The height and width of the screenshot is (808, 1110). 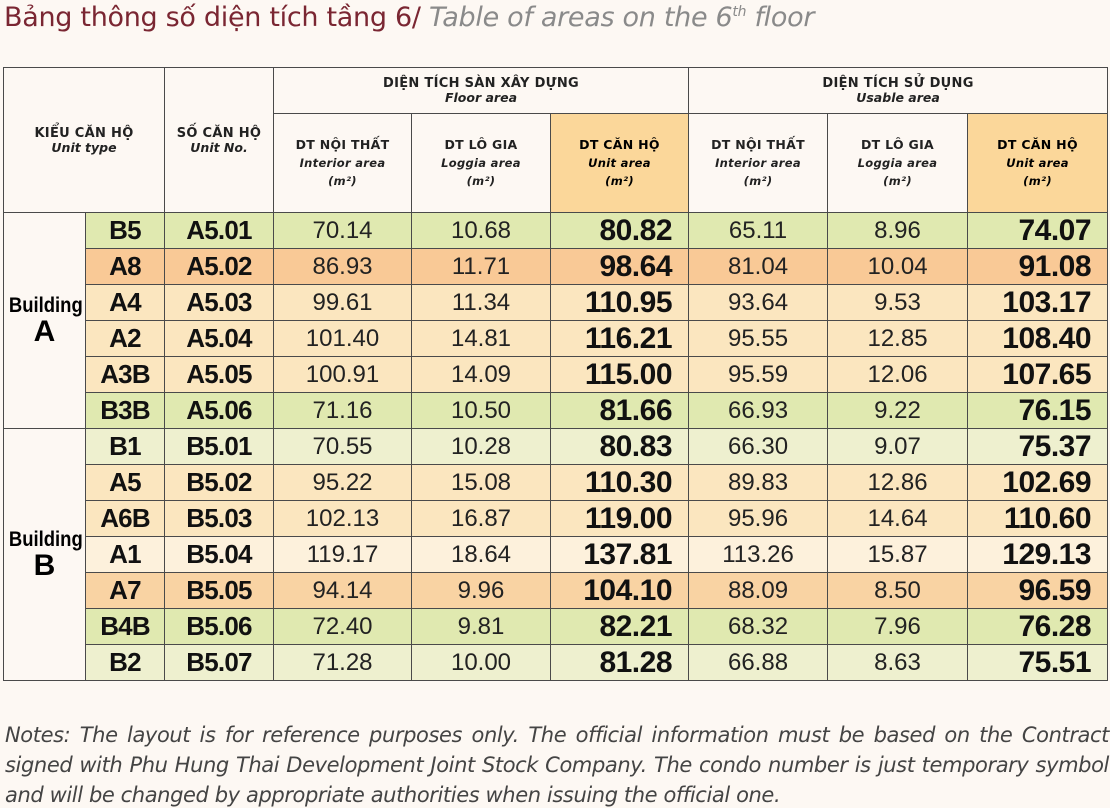 I want to click on usable-interior-cell: 113.26, so click(x=758, y=554).